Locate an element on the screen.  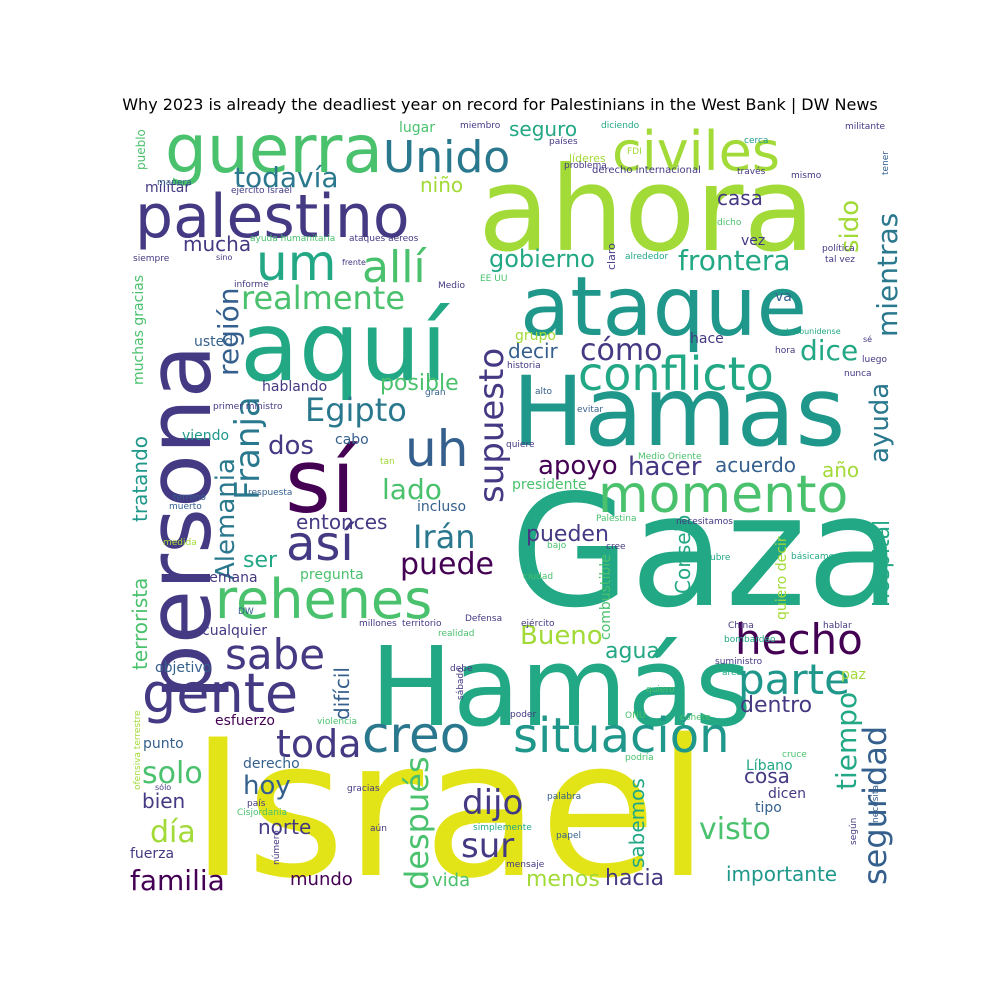
word-190: palabra is located at coordinates (564, 797).